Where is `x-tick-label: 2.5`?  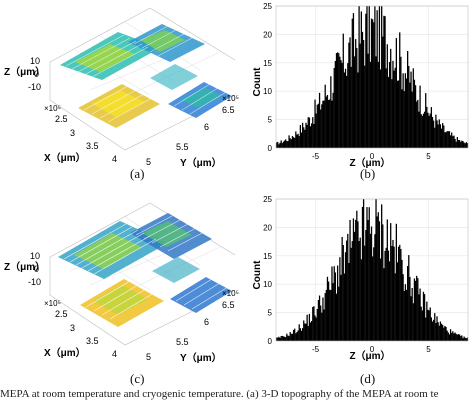
x-tick-label: 2.5 is located at coordinates (61, 119).